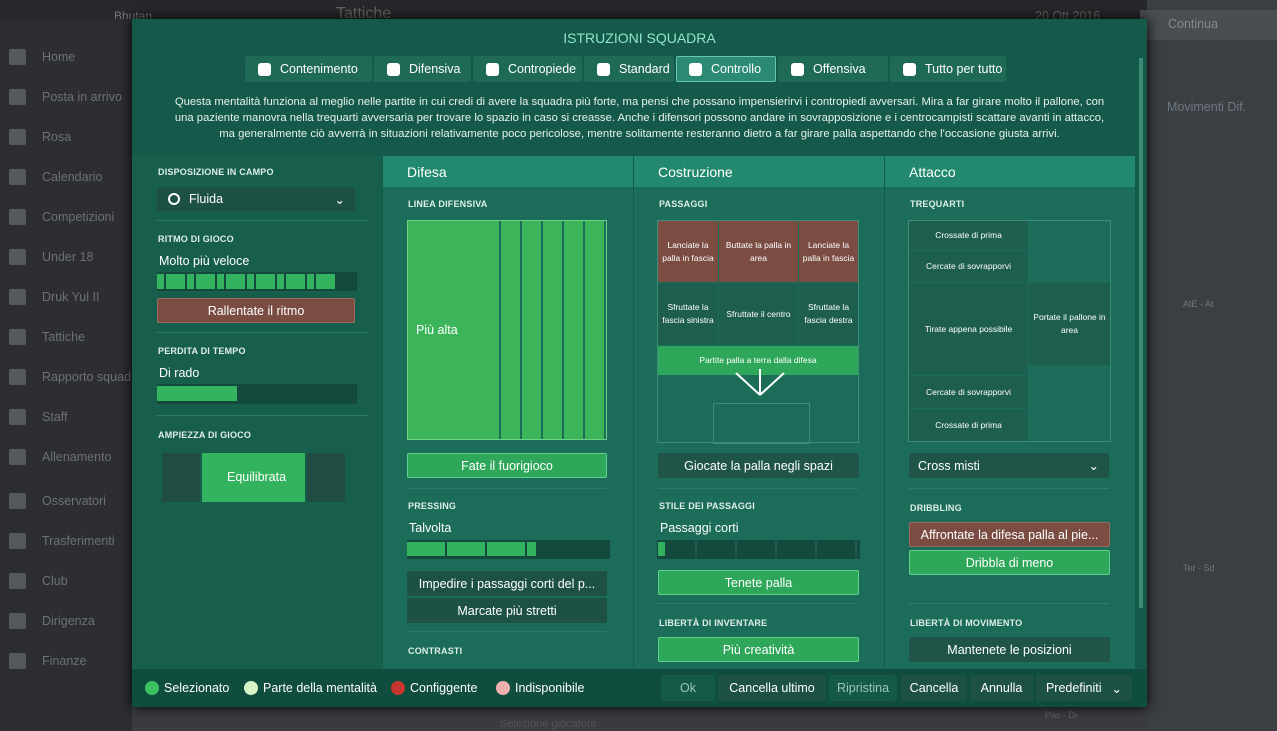  Describe the element at coordinates (550, 688) in the screenshot. I see `legend-label: Indisponibile` at that location.